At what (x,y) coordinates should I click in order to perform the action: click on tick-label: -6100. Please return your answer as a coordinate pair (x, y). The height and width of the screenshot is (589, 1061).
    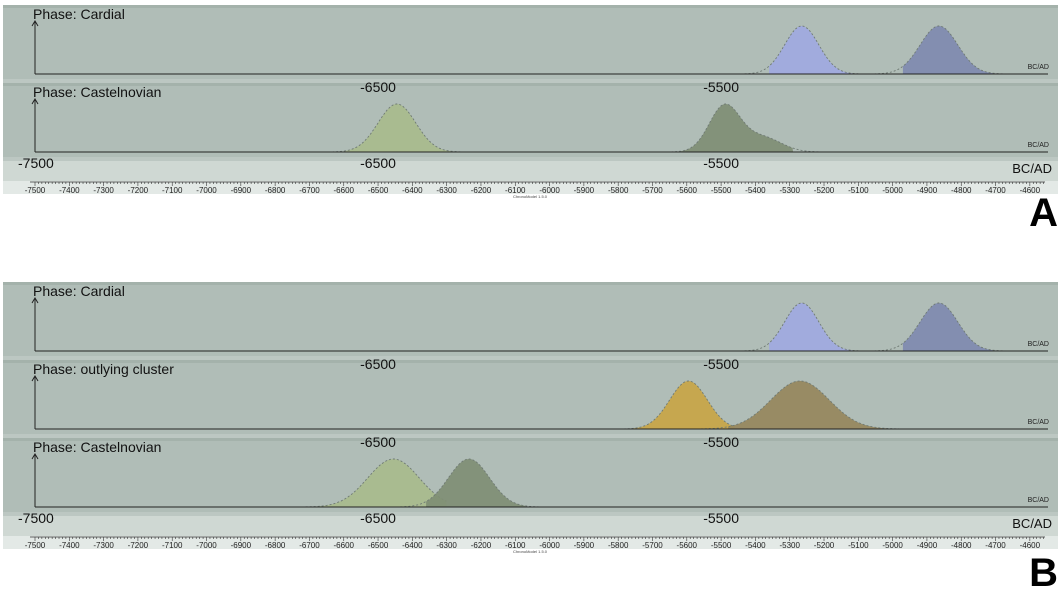
    Looking at the image, I should click on (515, 545).